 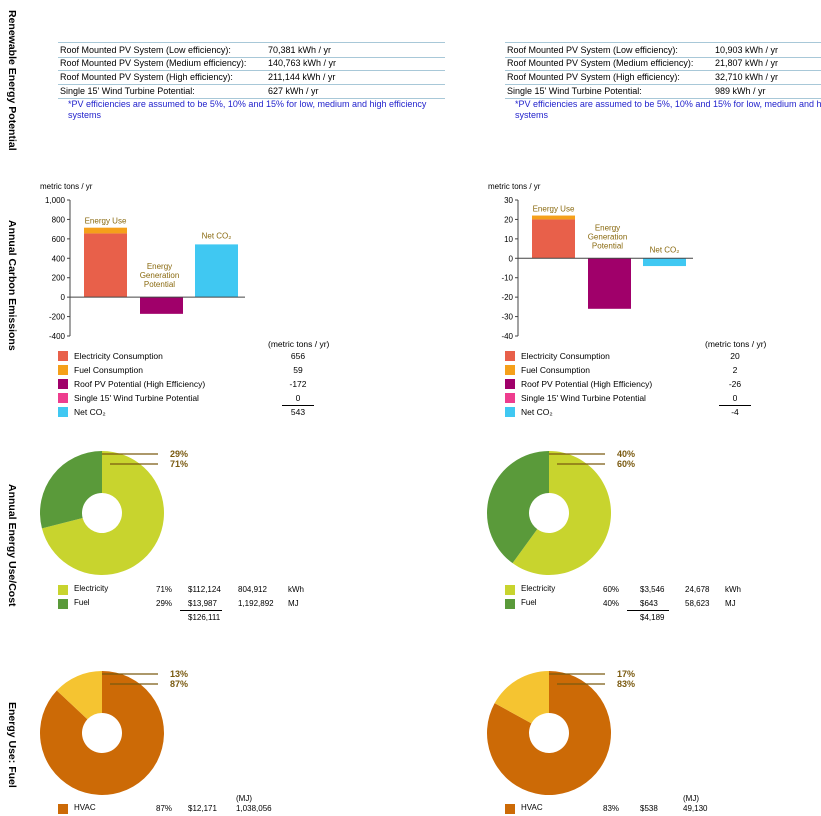 What do you see at coordinates (108, 370) in the screenshot?
I see `legend-label: Fuel Consumption` at bounding box center [108, 370].